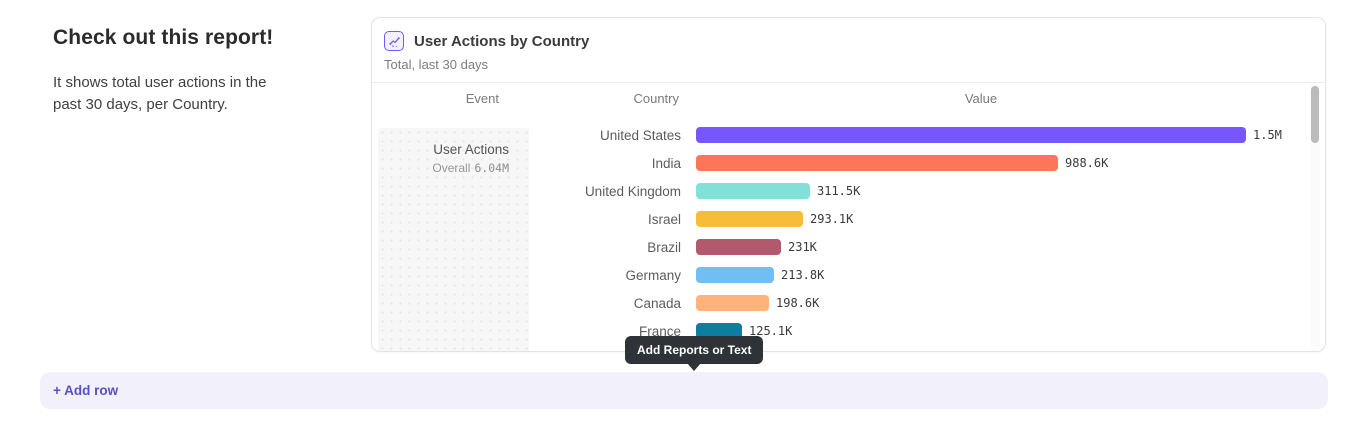 The width and height of the screenshot is (1349, 436). What do you see at coordinates (1267, 135) in the screenshot?
I see `value-label: 1.5M` at bounding box center [1267, 135].